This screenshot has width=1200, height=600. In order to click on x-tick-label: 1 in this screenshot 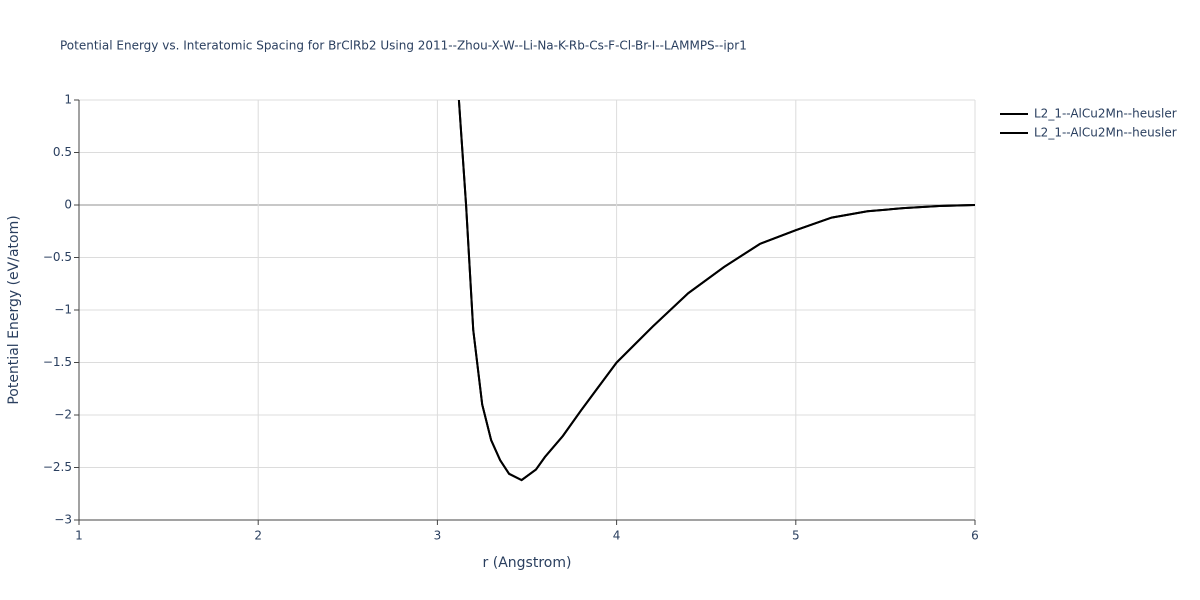, I will do `click(79, 536)`.